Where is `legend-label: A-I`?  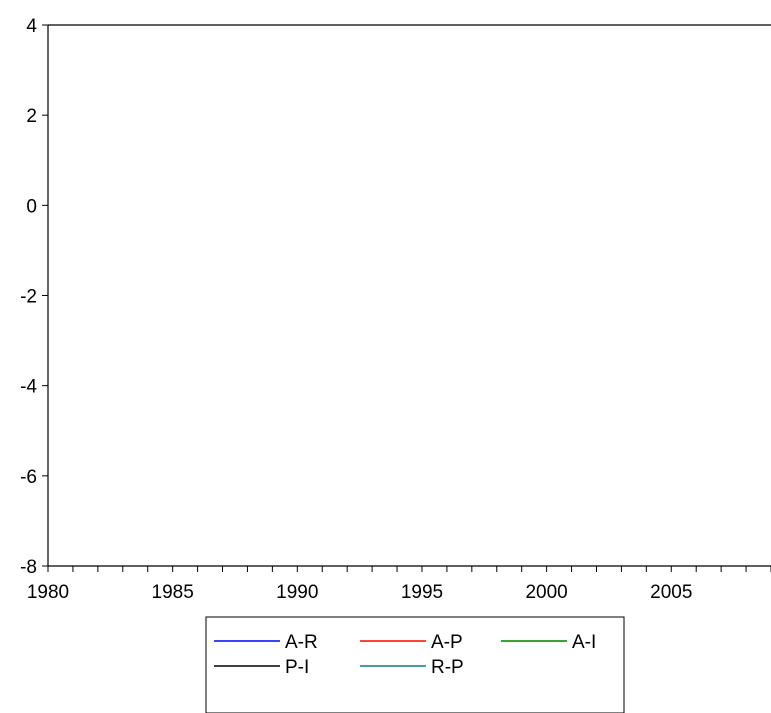 legend-label: A-I is located at coordinates (584, 642).